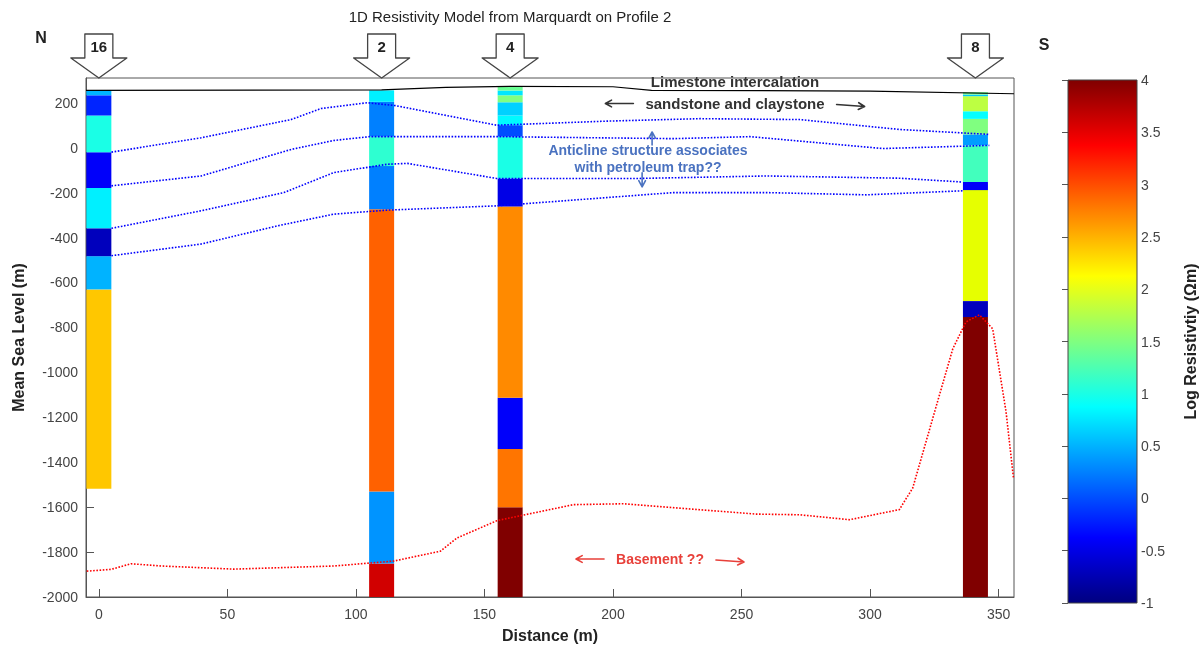 Image resolution: width=1199 pixels, height=648 pixels. What do you see at coordinates (1145, 393) in the screenshot?
I see `color-bar-label: 1` at bounding box center [1145, 393].